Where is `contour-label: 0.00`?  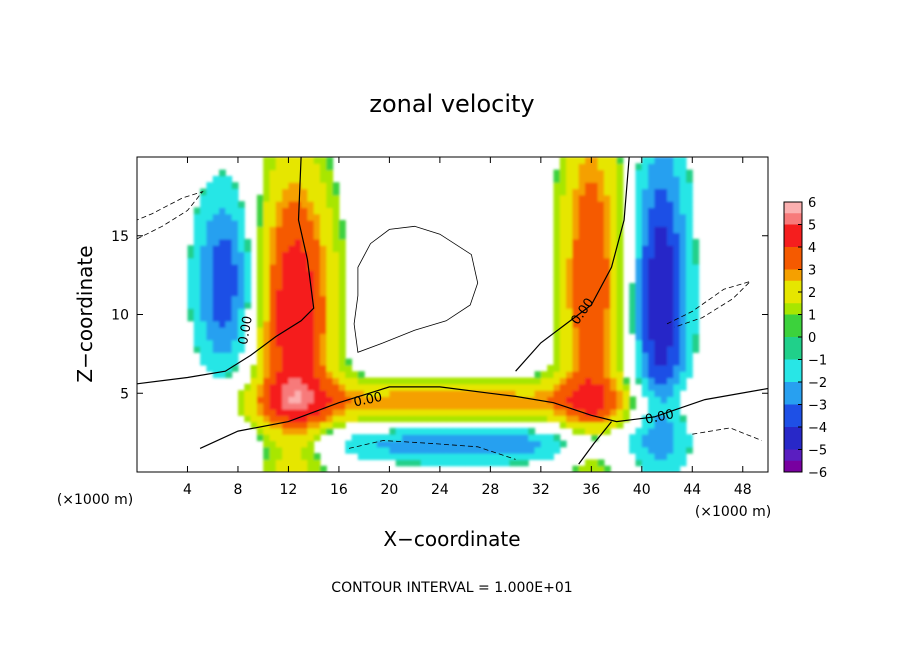
contour-label: 0.00 is located at coordinates (367, 400).